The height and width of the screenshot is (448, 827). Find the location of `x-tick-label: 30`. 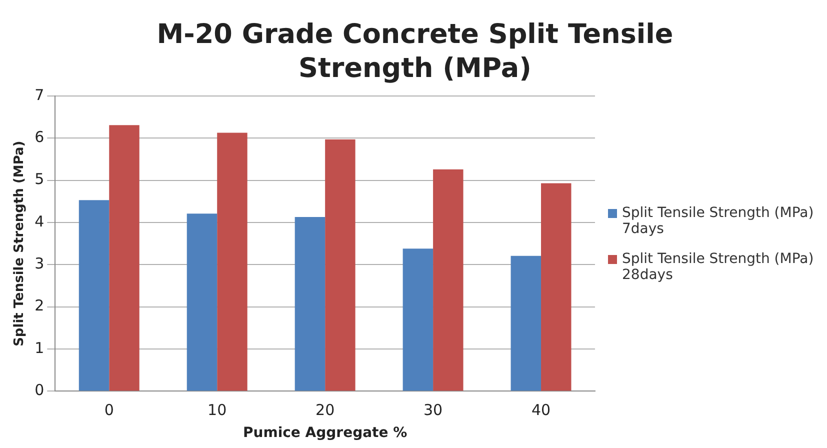

x-tick-label: 30 is located at coordinates (433, 410).